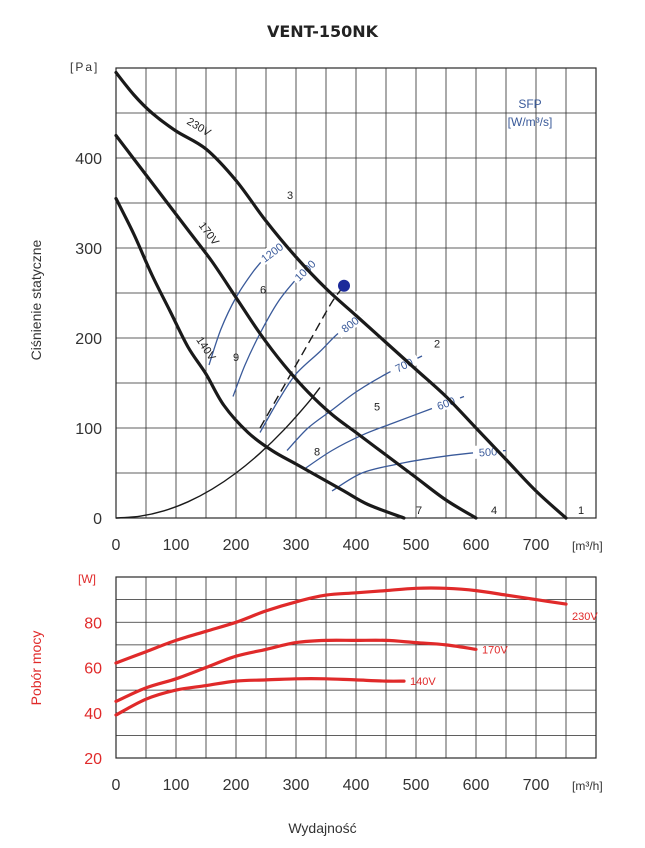 Image resolution: width=645 pixels, height=848 pixels. Describe the element at coordinates (198, 128) in the screenshot. I see `fan-curve-label: 230V` at that location.